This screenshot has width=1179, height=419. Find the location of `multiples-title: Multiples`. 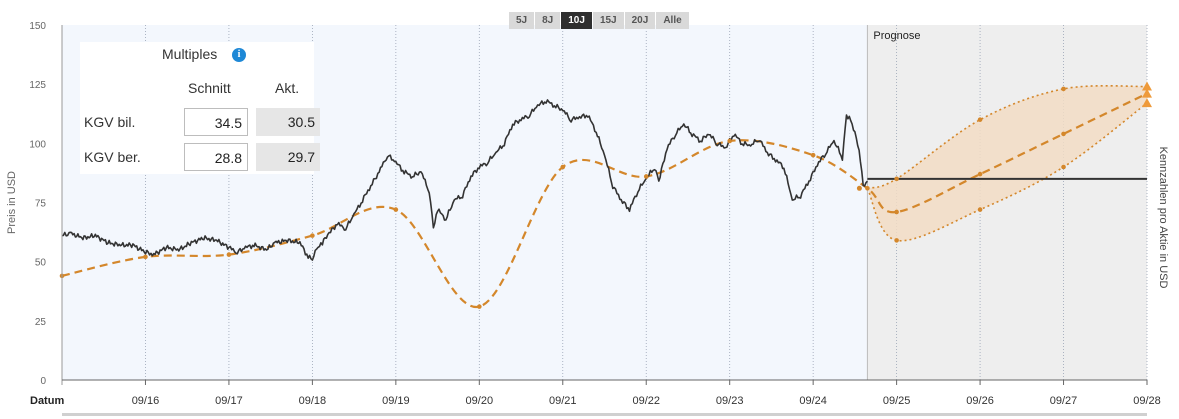

multiples-title: Multiples is located at coordinates (190, 54).